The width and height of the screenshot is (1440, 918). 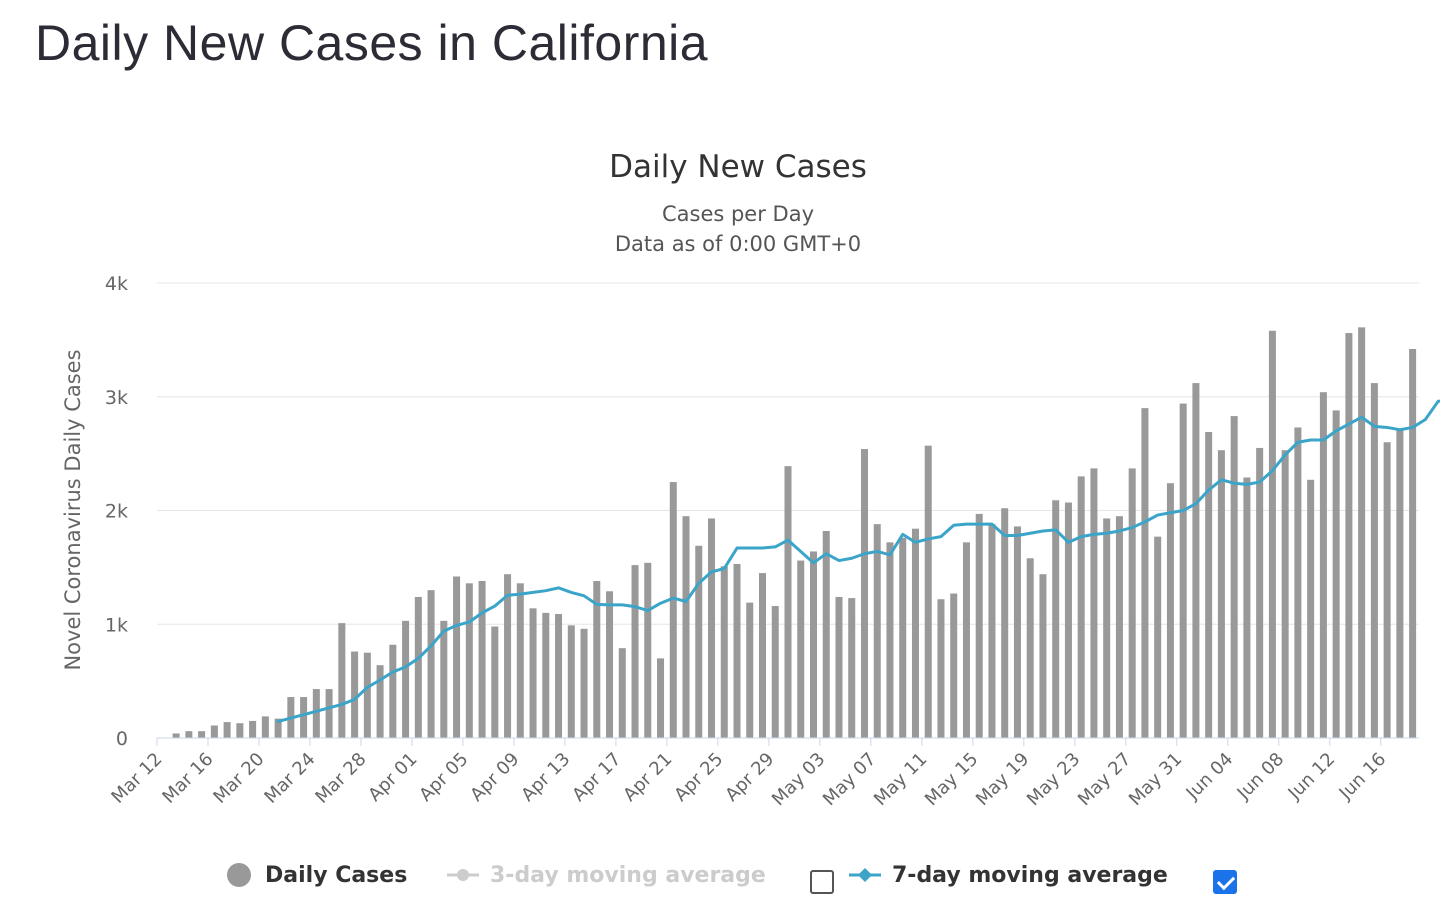 What do you see at coordinates (647, 777) in the screenshot?
I see `x-tick-label: Apr 21` at bounding box center [647, 777].